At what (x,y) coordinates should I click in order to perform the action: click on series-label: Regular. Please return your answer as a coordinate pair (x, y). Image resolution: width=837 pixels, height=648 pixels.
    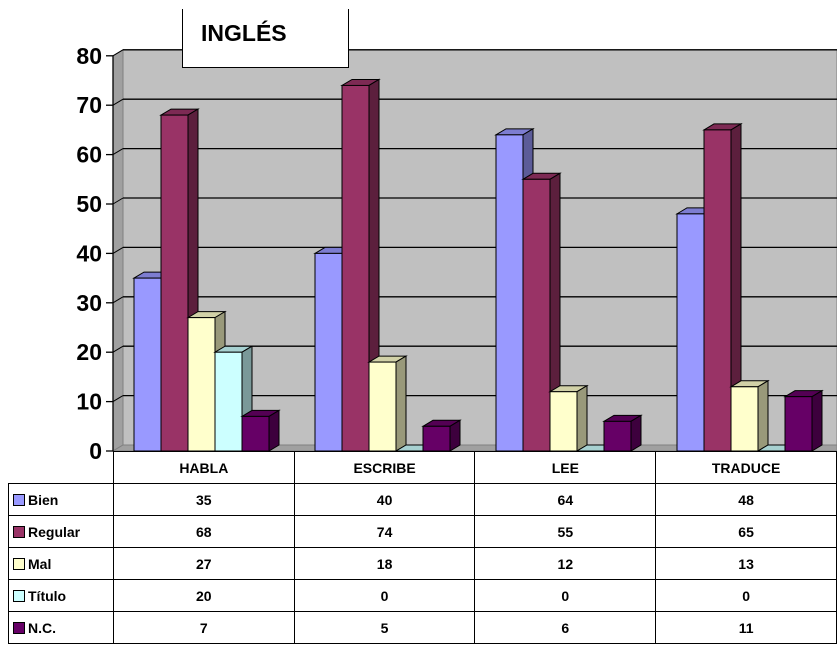
    Looking at the image, I should click on (61, 531).